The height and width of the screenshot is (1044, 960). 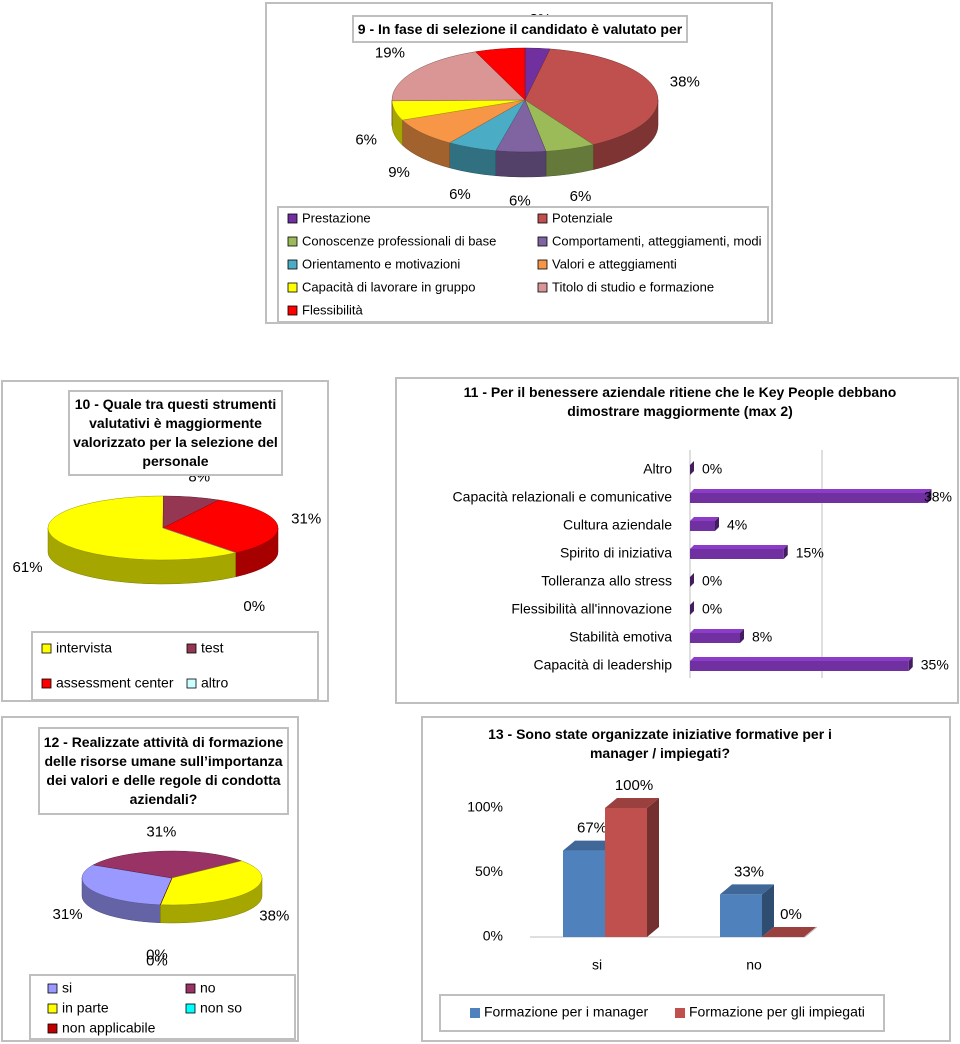 What do you see at coordinates (566, 1012) in the screenshot?
I see `legend-label: Formazione per i manager` at bounding box center [566, 1012].